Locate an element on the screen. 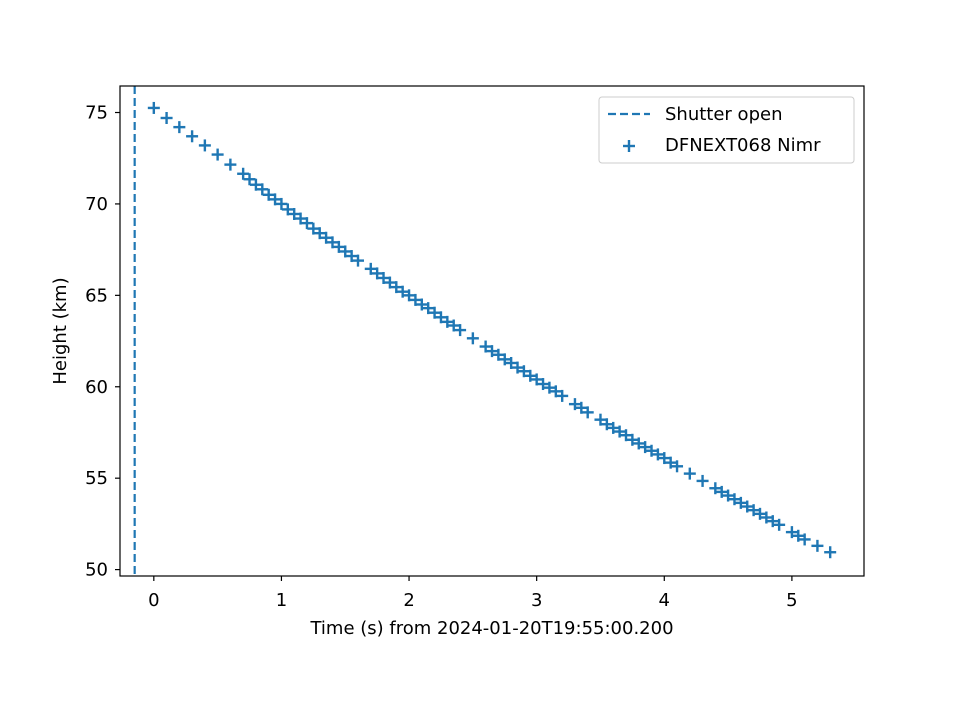 The width and height of the screenshot is (960, 720). legend: Shutter open DFNEXT068 Nimr is located at coordinates (726, 130).